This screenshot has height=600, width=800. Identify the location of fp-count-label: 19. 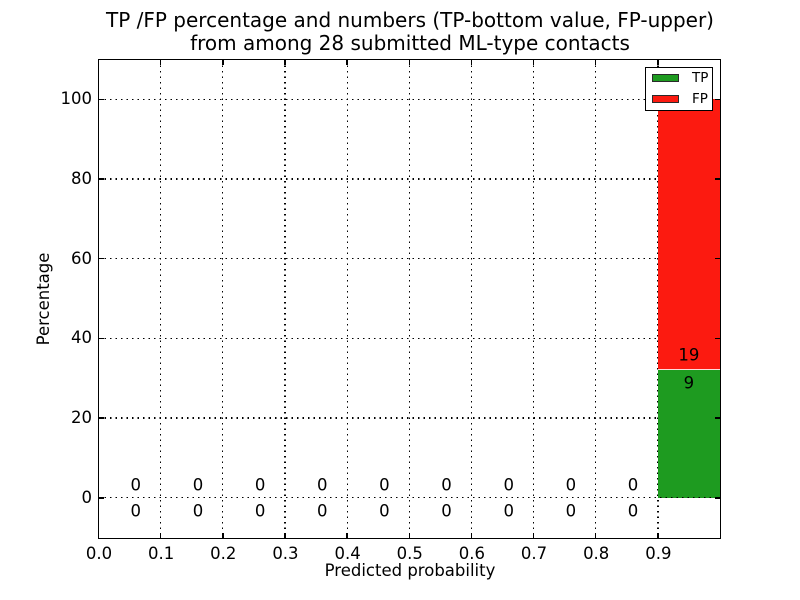
(689, 355).